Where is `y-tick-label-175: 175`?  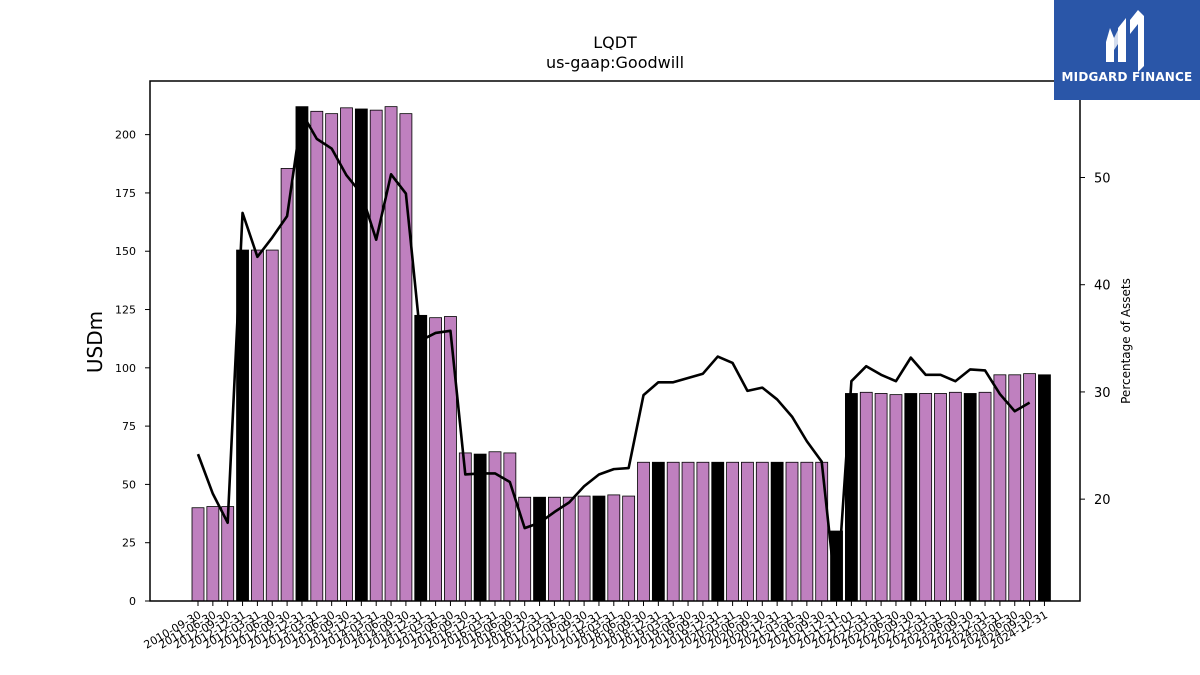
y-tick-label-175: 175 is located at coordinates (125, 193).